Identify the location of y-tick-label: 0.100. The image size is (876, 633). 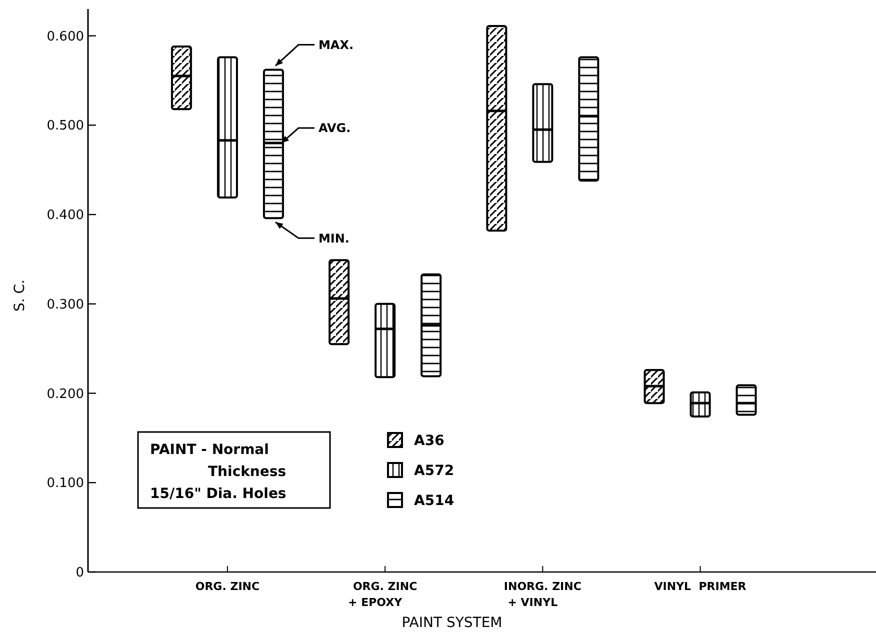
(65, 484).